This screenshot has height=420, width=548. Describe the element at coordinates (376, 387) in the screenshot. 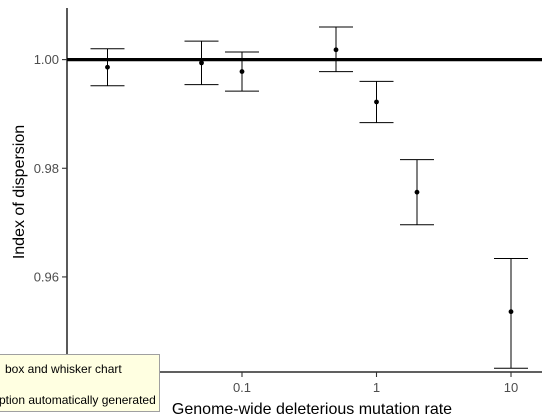

I see `x-tick-label: 1` at that location.